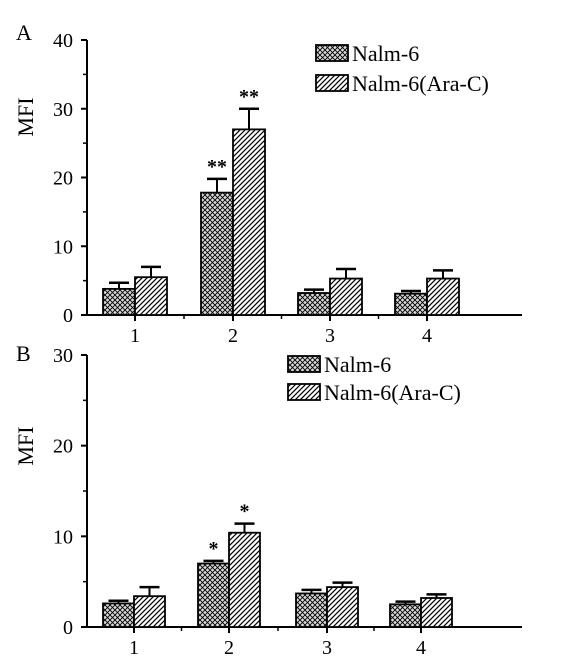 This screenshot has width=583, height=672. I want to click on y-tick-label: 40, so click(63, 41).